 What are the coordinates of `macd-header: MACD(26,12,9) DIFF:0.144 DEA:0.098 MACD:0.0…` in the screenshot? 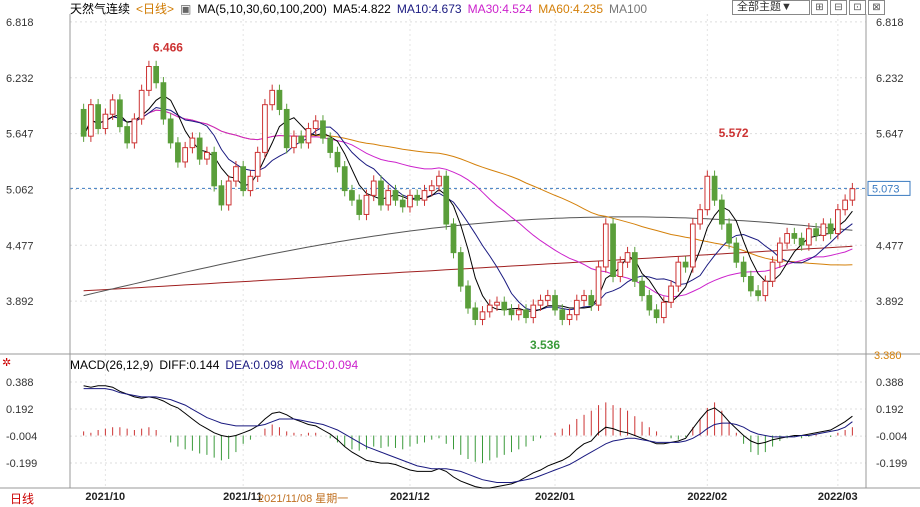 It's located at (217, 365).